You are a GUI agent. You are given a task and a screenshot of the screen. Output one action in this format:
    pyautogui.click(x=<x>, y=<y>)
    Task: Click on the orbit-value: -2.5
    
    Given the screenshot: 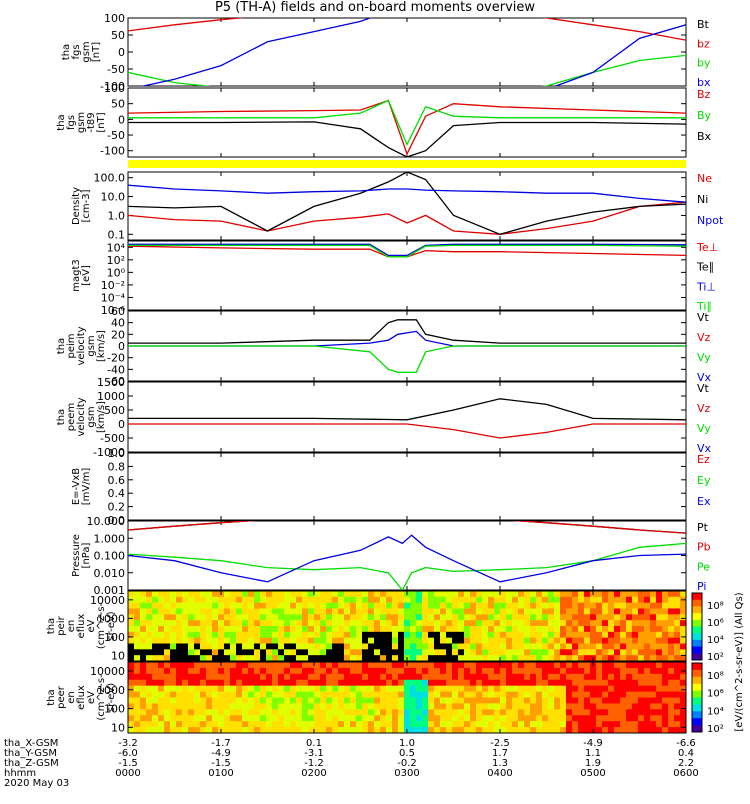 What is the action you would take?
    pyautogui.click(x=500, y=743)
    